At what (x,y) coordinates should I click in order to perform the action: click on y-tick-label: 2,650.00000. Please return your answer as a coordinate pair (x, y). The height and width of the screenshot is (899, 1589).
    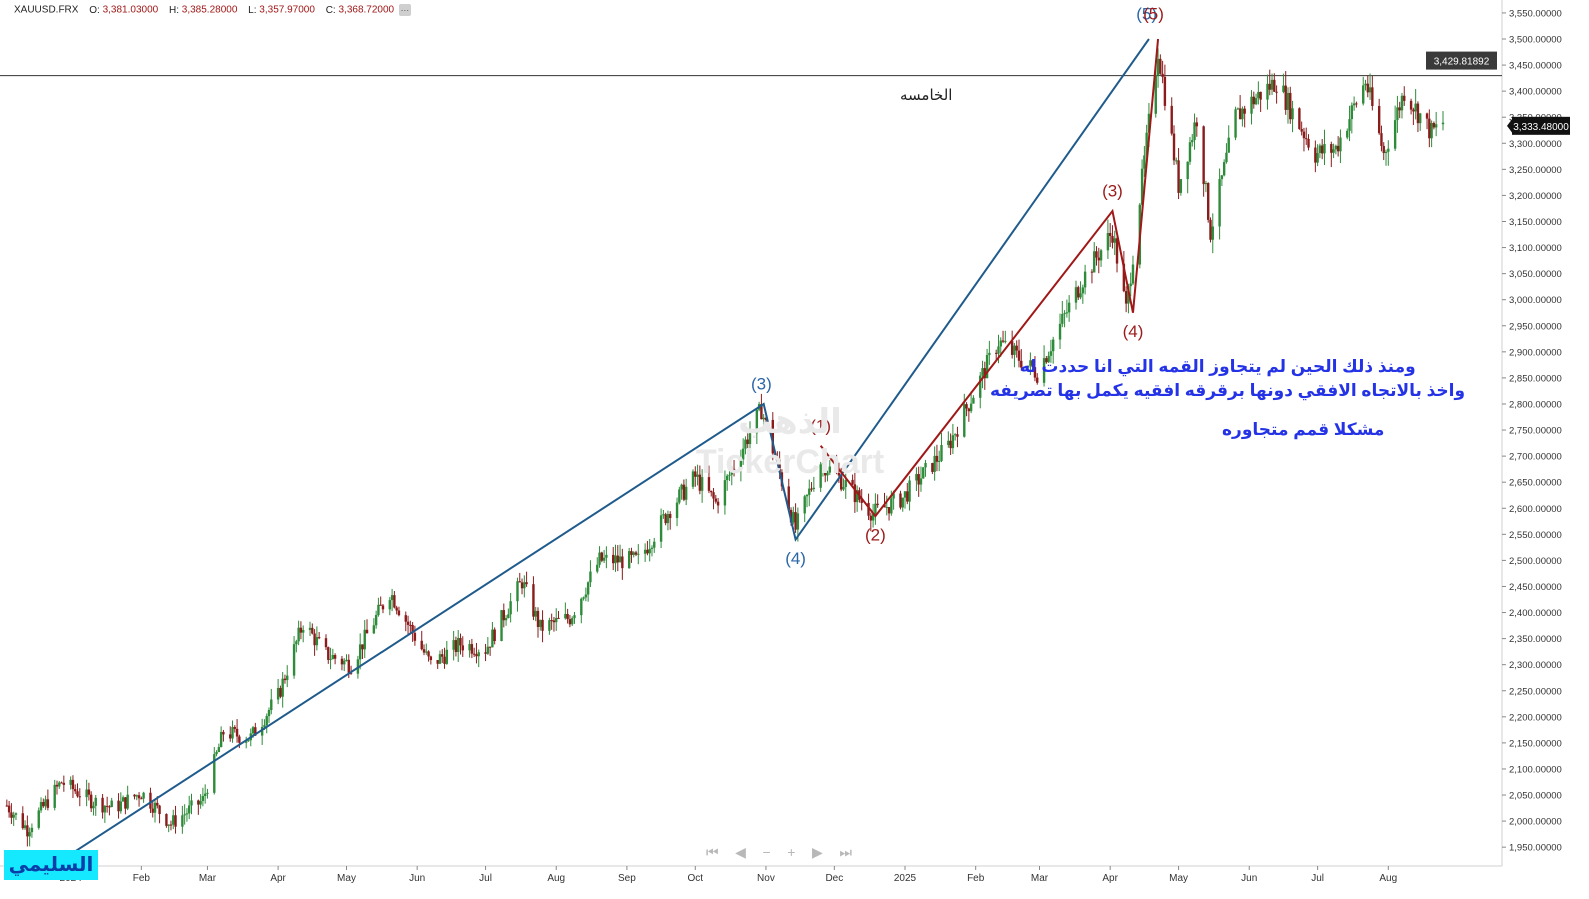
    Looking at the image, I should click on (1535, 483).